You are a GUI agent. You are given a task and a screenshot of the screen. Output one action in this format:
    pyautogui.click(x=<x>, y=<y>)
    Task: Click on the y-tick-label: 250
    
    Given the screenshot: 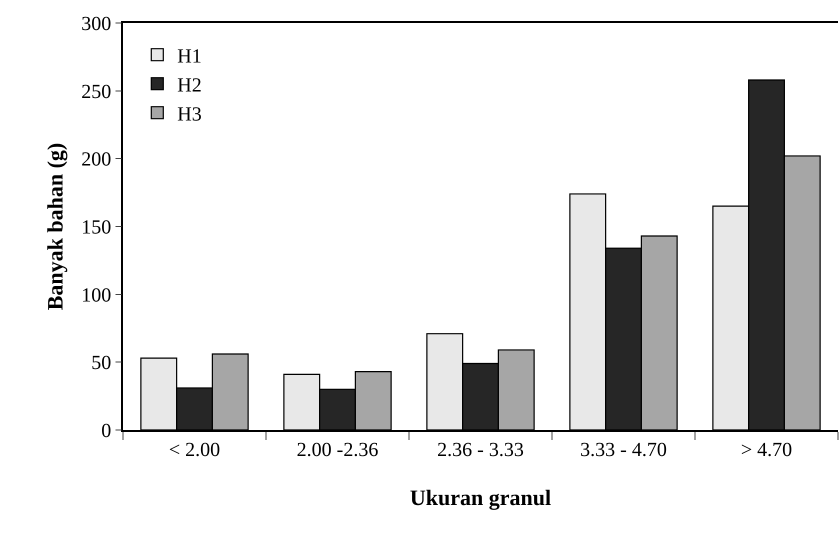 What is the action you would take?
    pyautogui.click(x=96, y=91)
    